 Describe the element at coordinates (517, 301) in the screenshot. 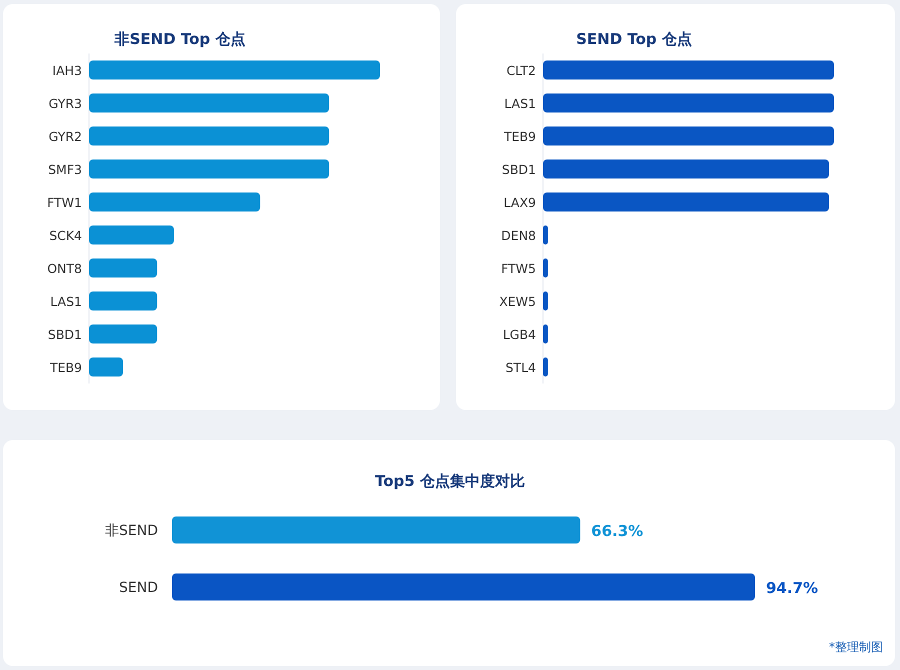

I see `y-tick-label: XEW5` at that location.